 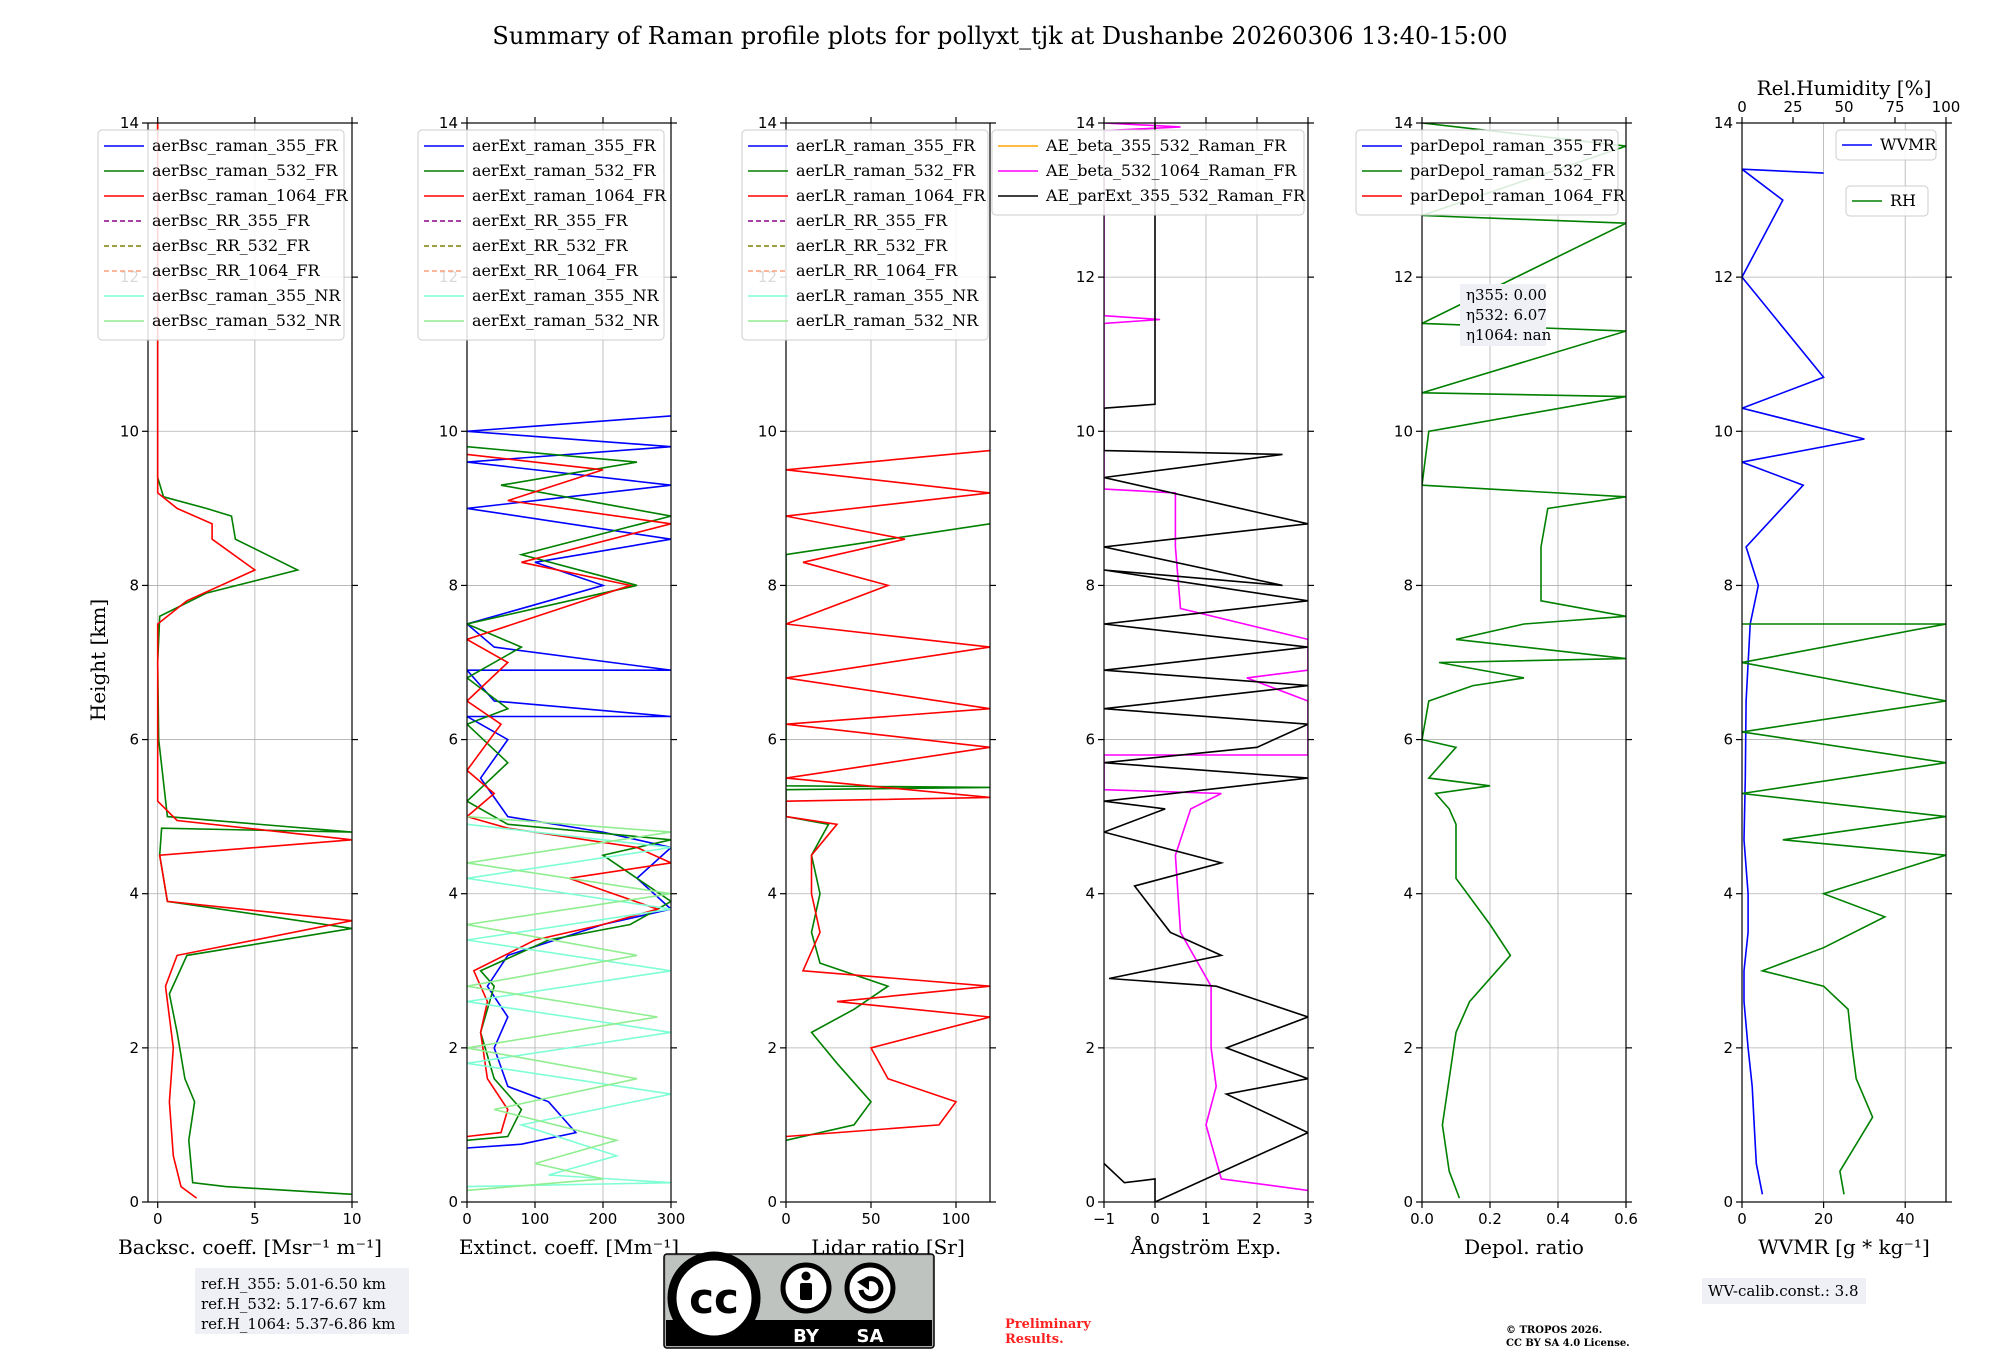 I want to click on eta-box: η355: 0.00 η532: 6.07 η1064: nan, so click(x=1506, y=315).